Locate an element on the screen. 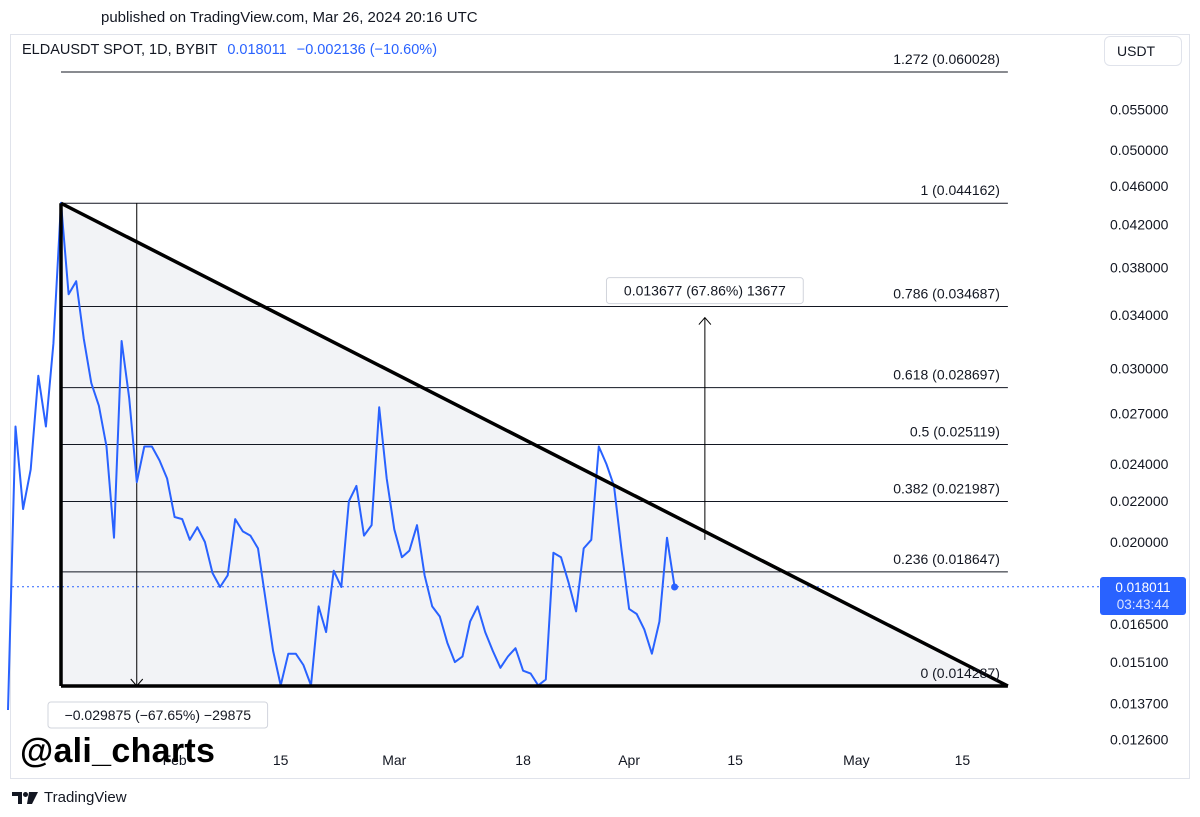  price-badge-value: 0.018011 is located at coordinates (1143, 587).